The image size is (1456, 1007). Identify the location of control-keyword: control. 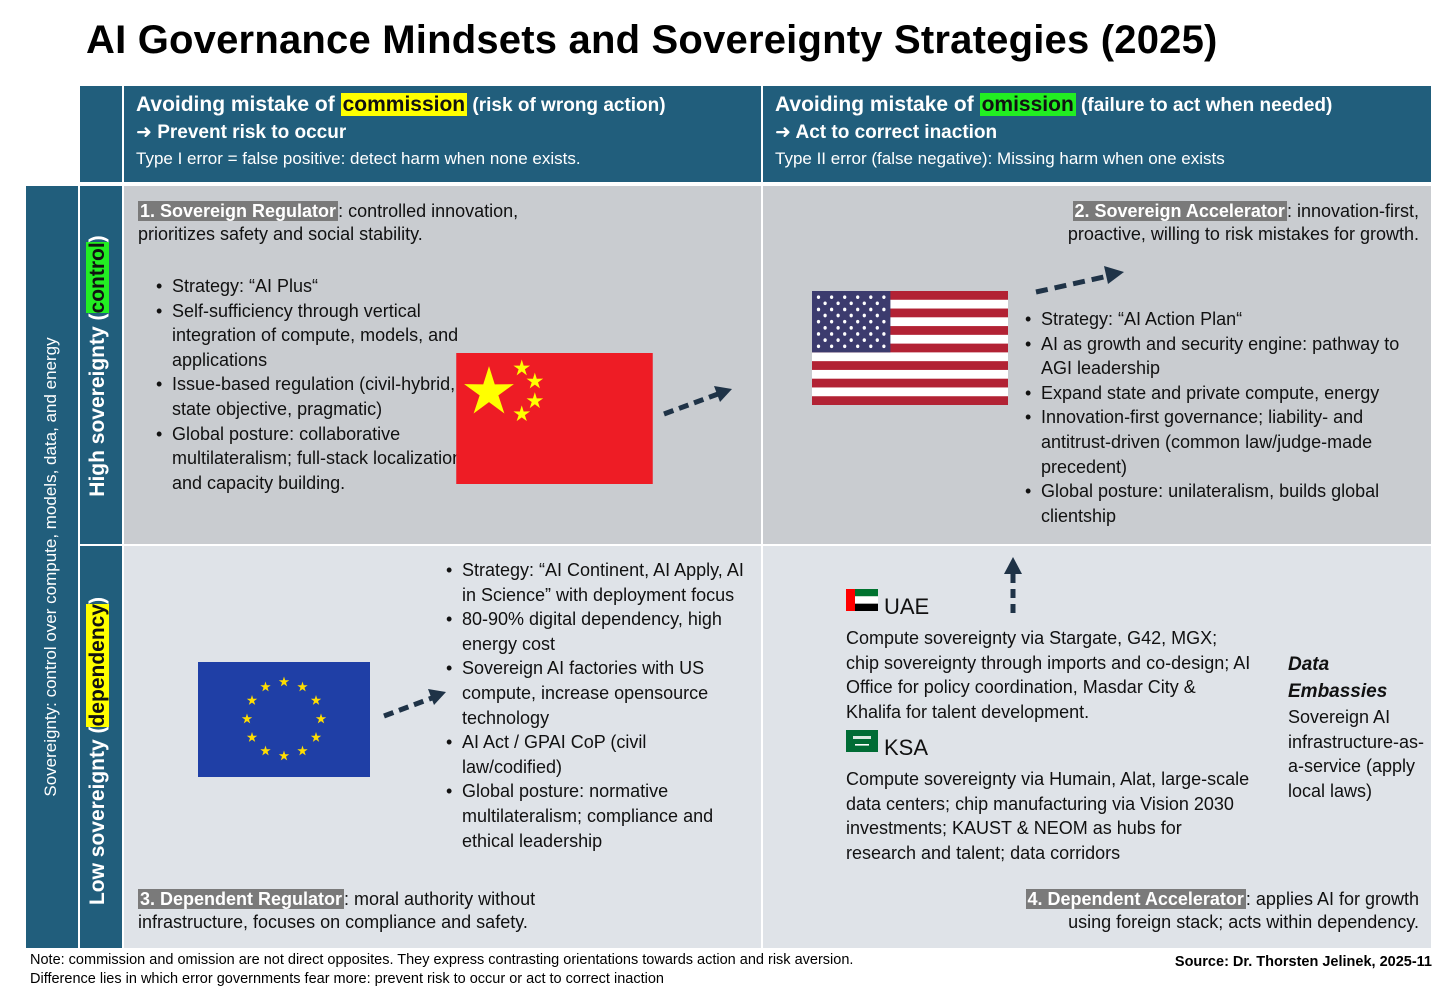
(97, 278).